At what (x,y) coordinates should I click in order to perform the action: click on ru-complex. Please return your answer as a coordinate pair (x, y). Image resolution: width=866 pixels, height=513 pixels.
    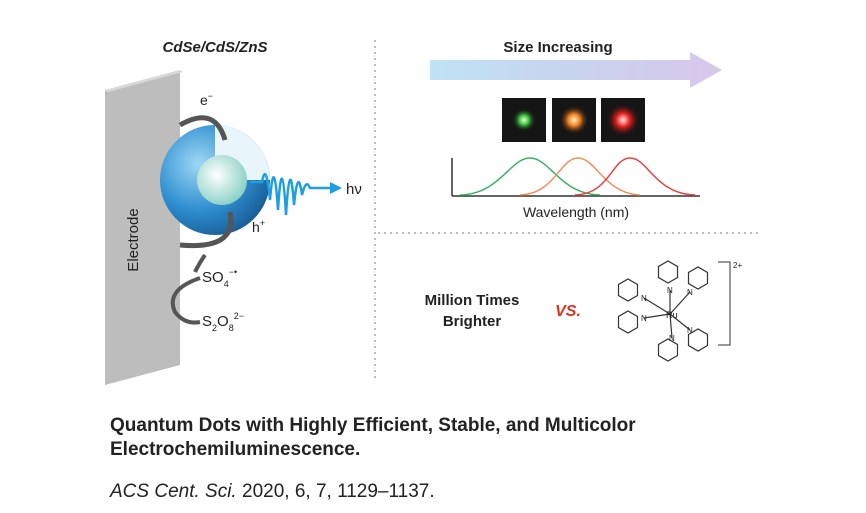
    Looking at the image, I should click on (663, 311).